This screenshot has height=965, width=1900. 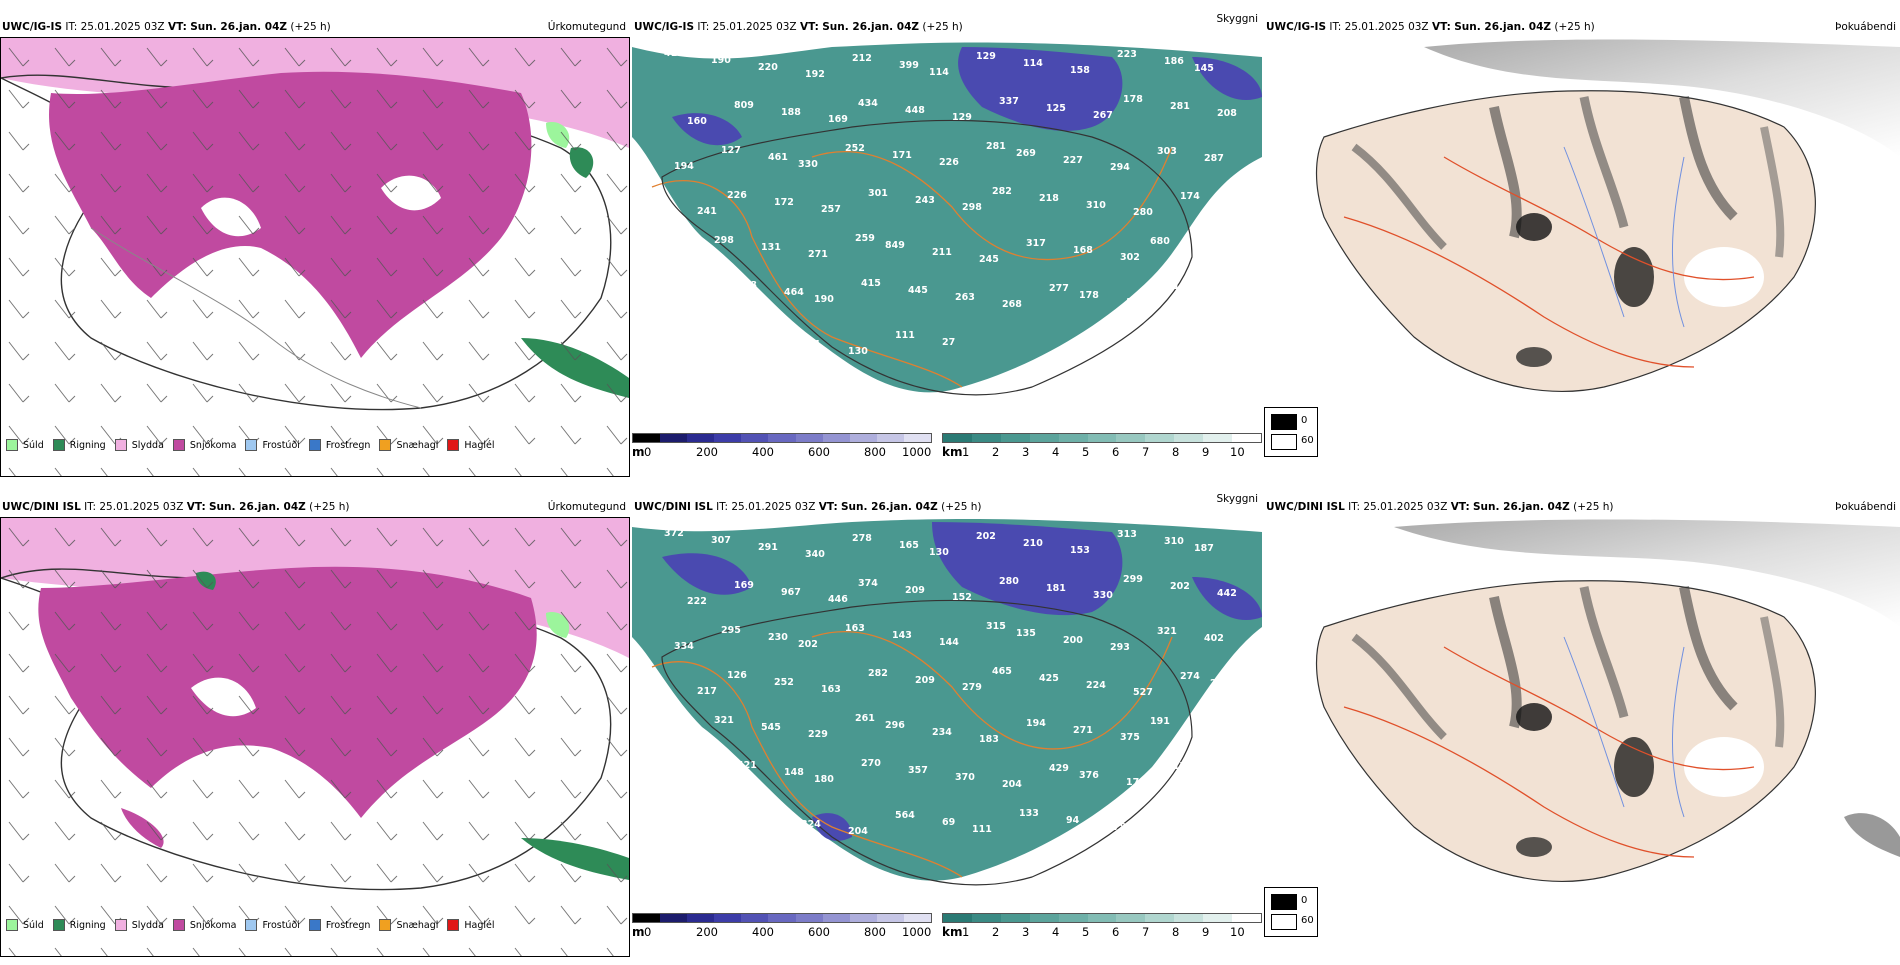 What do you see at coordinates (895, 245) in the screenshot?
I see `cloud-base-value: 849` at bounding box center [895, 245].